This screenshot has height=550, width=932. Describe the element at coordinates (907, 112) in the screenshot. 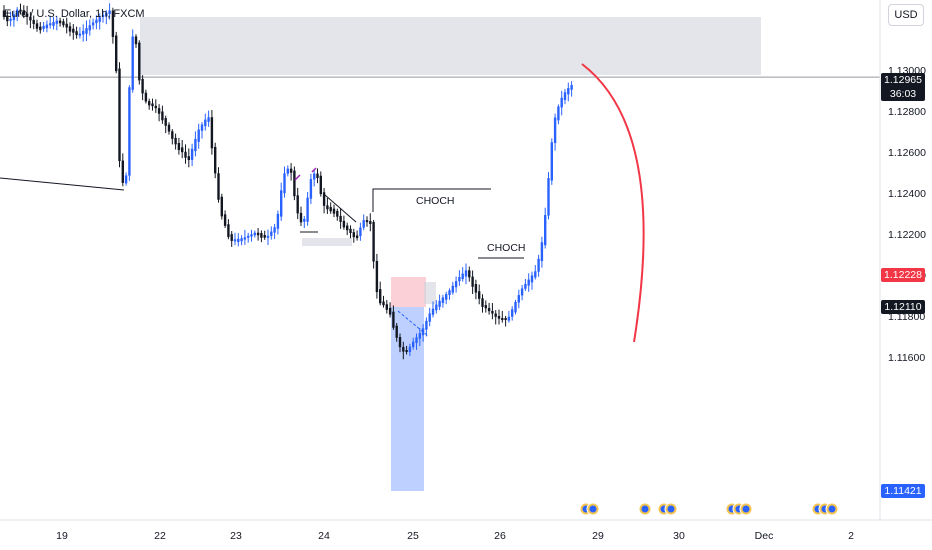

I see `price-tick-label: 1.12800` at that location.